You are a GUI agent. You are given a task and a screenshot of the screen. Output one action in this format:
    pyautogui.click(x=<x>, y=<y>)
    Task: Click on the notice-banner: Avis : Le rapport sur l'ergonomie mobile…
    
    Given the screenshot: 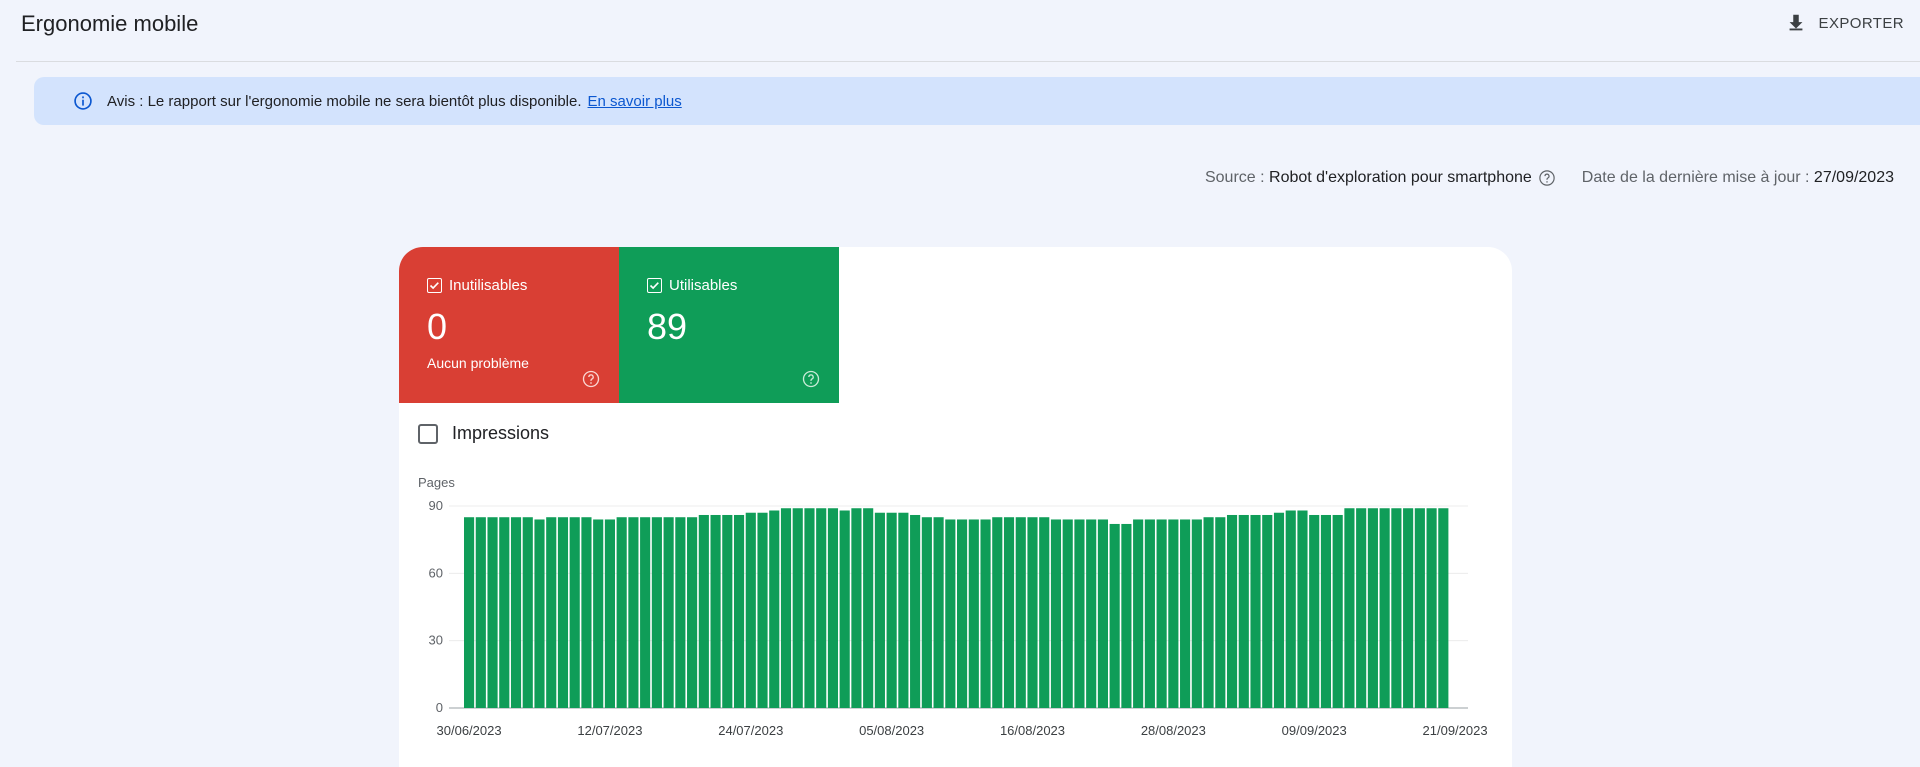 What is the action you would take?
    pyautogui.click(x=977, y=101)
    